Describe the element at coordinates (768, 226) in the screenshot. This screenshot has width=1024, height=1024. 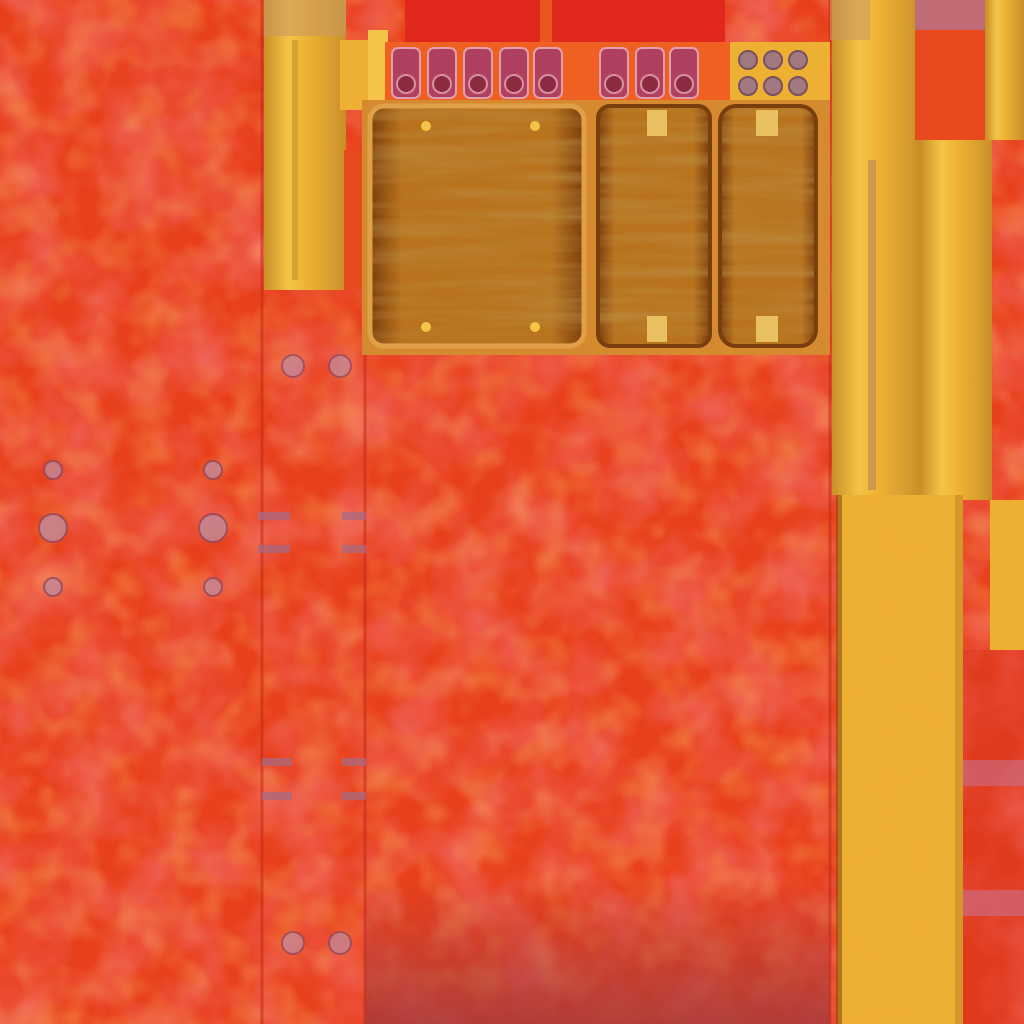
I see `wood-window-small-right` at that location.